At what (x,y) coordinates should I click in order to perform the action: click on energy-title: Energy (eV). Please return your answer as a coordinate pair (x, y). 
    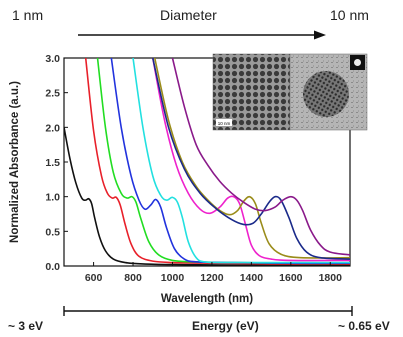
    Looking at the image, I should click on (225, 326).